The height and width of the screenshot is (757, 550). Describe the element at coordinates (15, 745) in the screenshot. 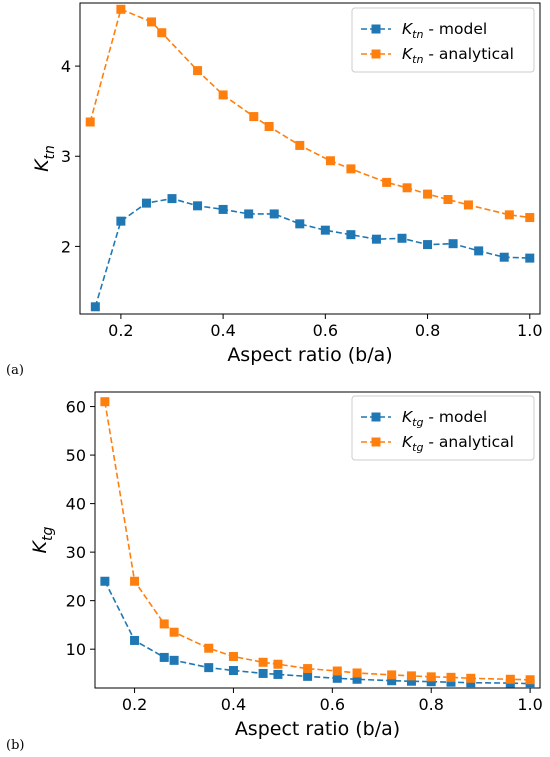

I see `panel-label-b: (b)` at that location.